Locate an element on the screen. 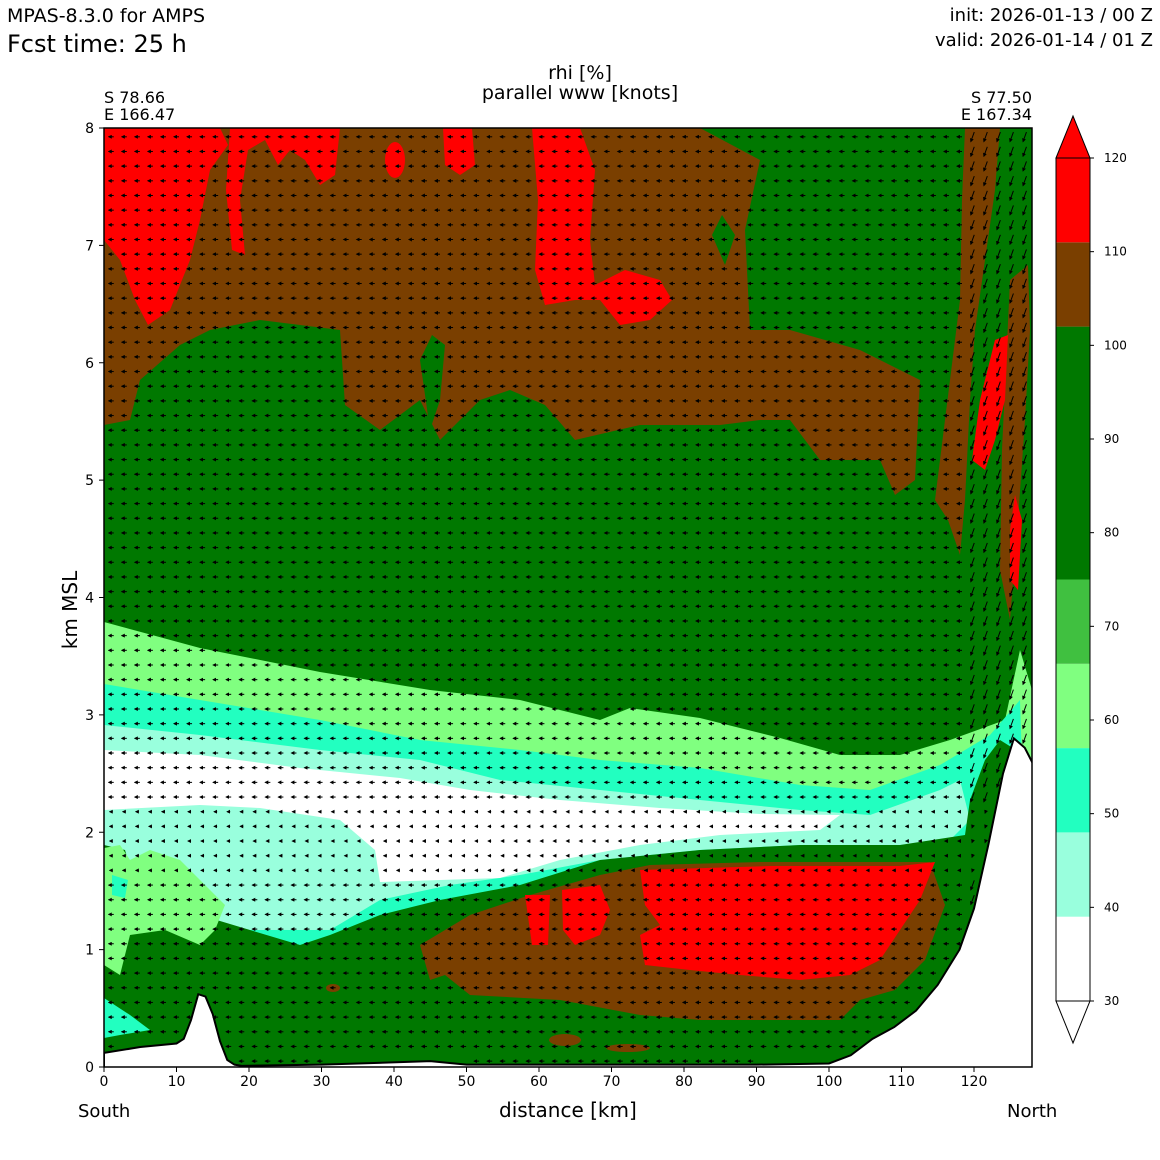  valid-time-label: valid: 2026-01-14 / 01 Z is located at coordinates (1044, 40).